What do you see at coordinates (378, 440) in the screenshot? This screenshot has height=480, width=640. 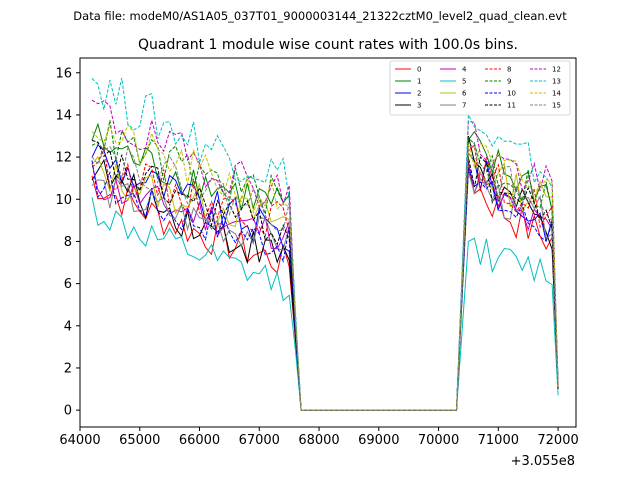 I see `x-tick-label: 69000` at bounding box center [378, 440].